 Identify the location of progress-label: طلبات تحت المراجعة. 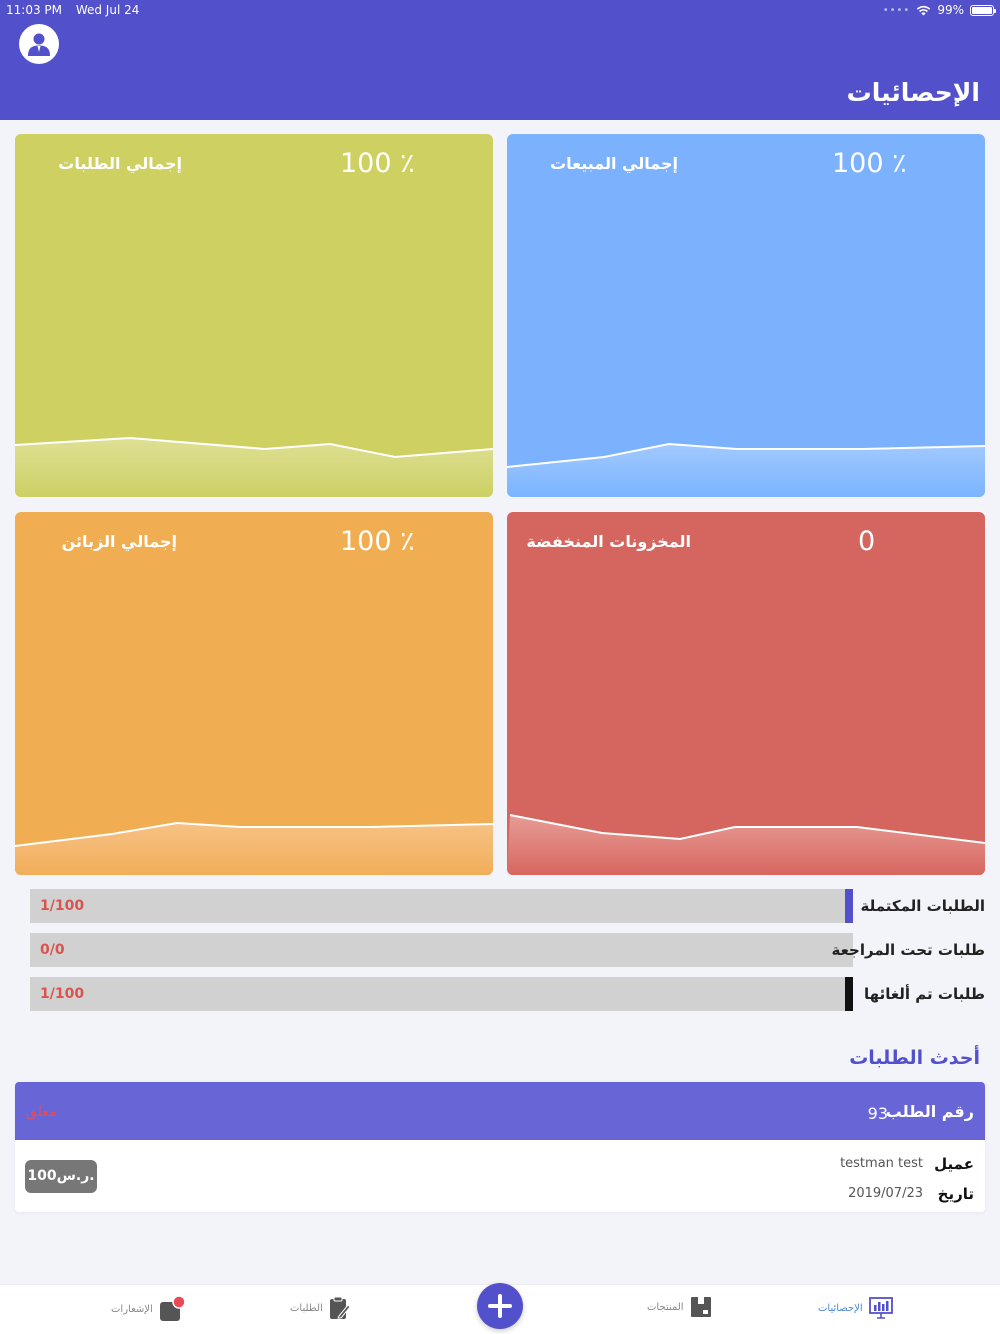
(908, 950).